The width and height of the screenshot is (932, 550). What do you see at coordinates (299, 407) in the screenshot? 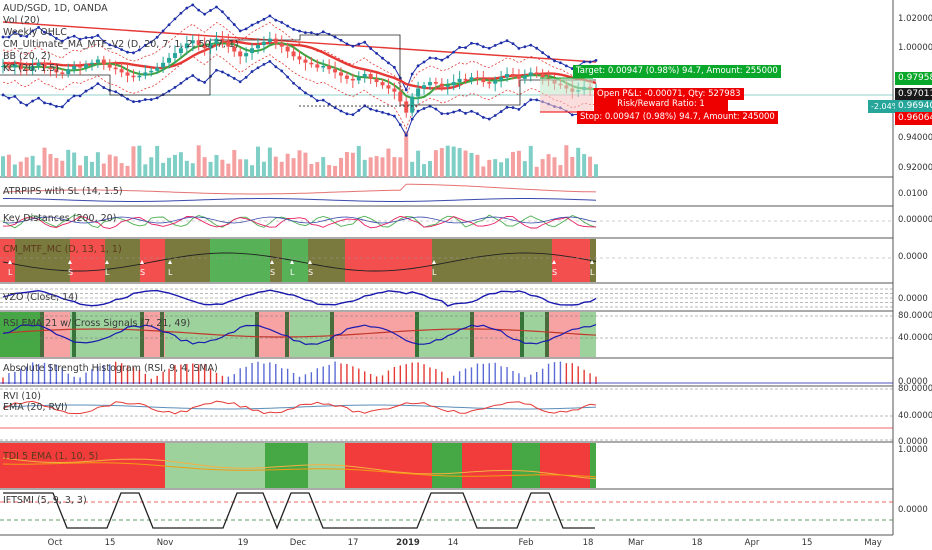
I see `rvi-ema-line` at bounding box center [299, 407].